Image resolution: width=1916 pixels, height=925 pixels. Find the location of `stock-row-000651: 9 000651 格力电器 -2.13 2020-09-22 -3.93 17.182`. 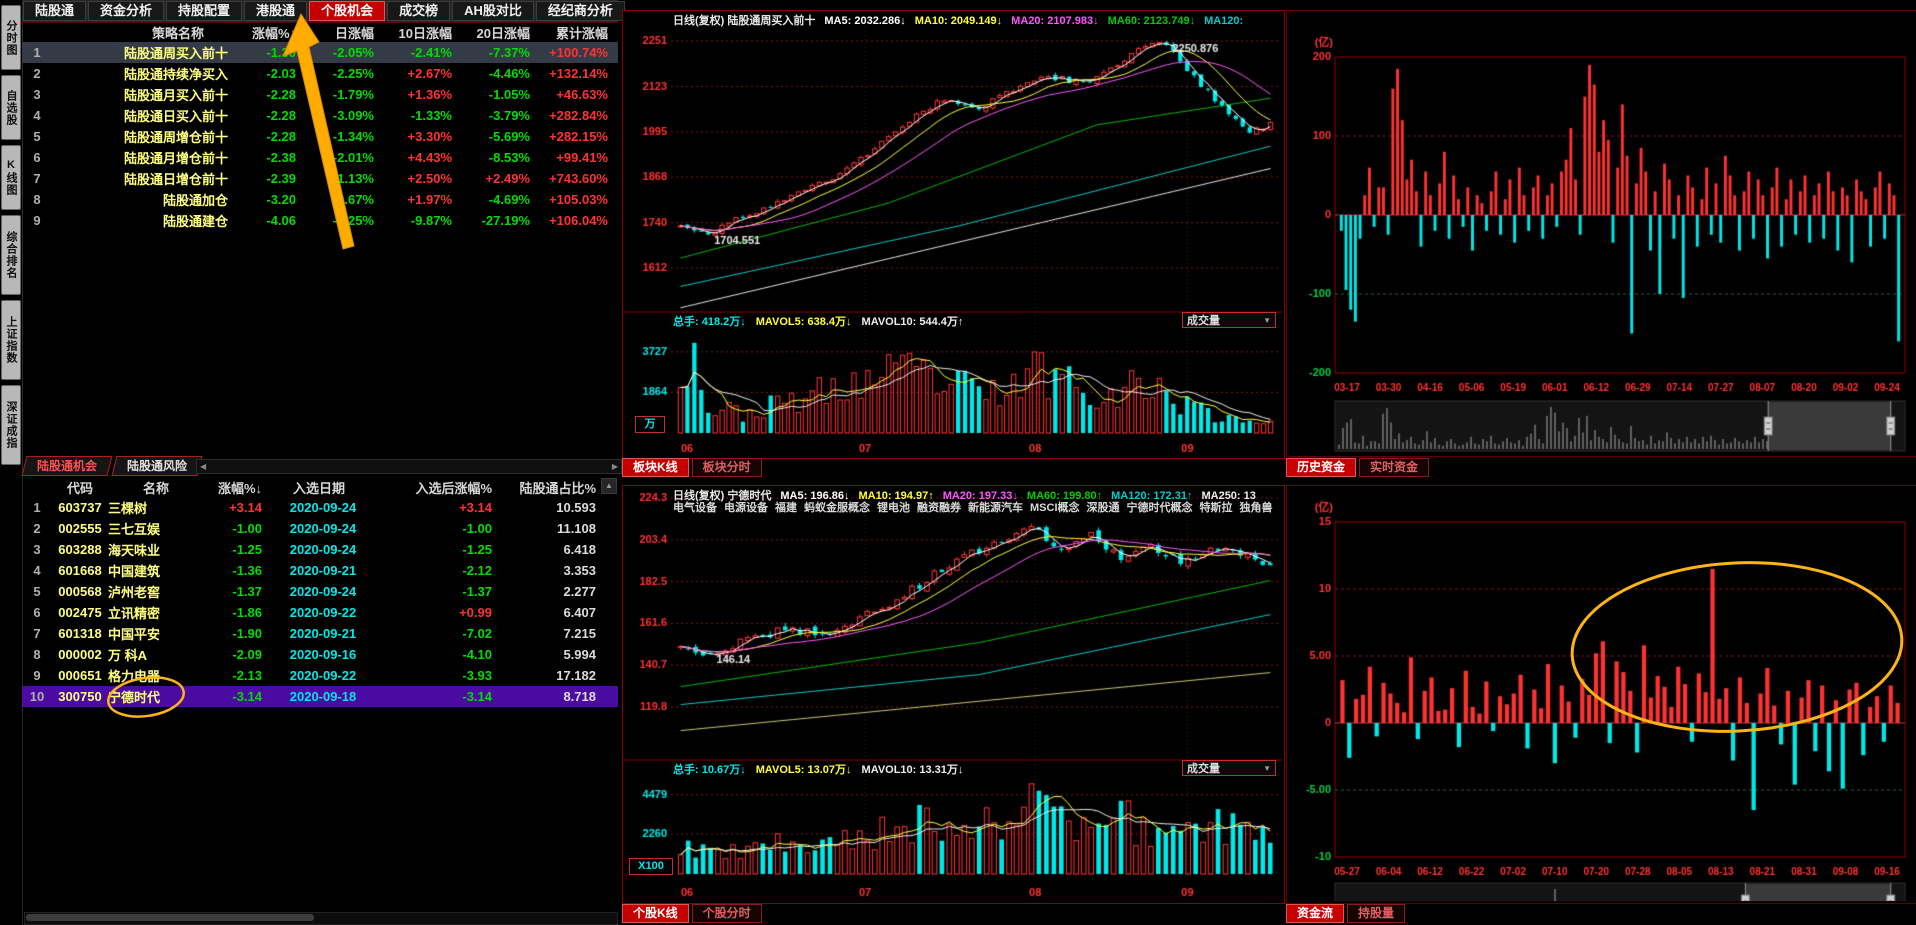

stock-row-000651: 9 000651 格力电器 -2.13 2020-09-22 -3.93 17.182 is located at coordinates (320, 675).